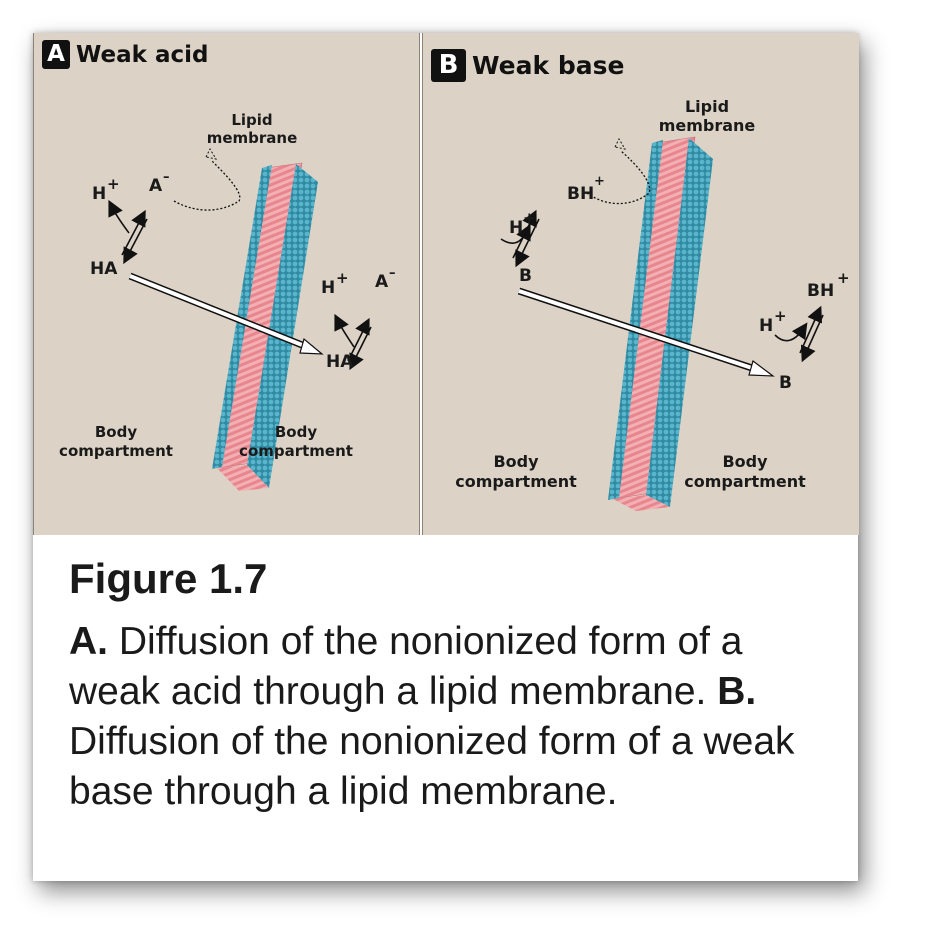 The height and width of the screenshot is (947, 925). What do you see at coordinates (207, 185) in the screenshot?
I see `dotted-ion-path-a` at bounding box center [207, 185].